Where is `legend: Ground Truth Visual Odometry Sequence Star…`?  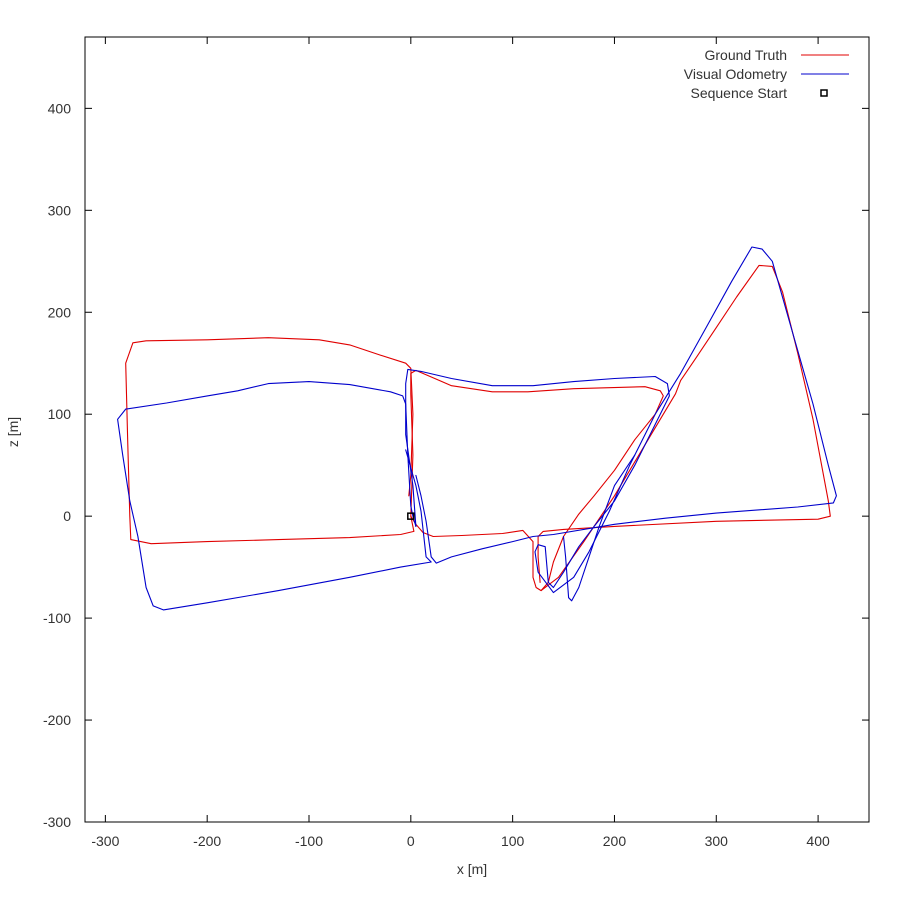
legend: Ground Truth Visual Odometry Sequence Star… is located at coordinates (766, 74).